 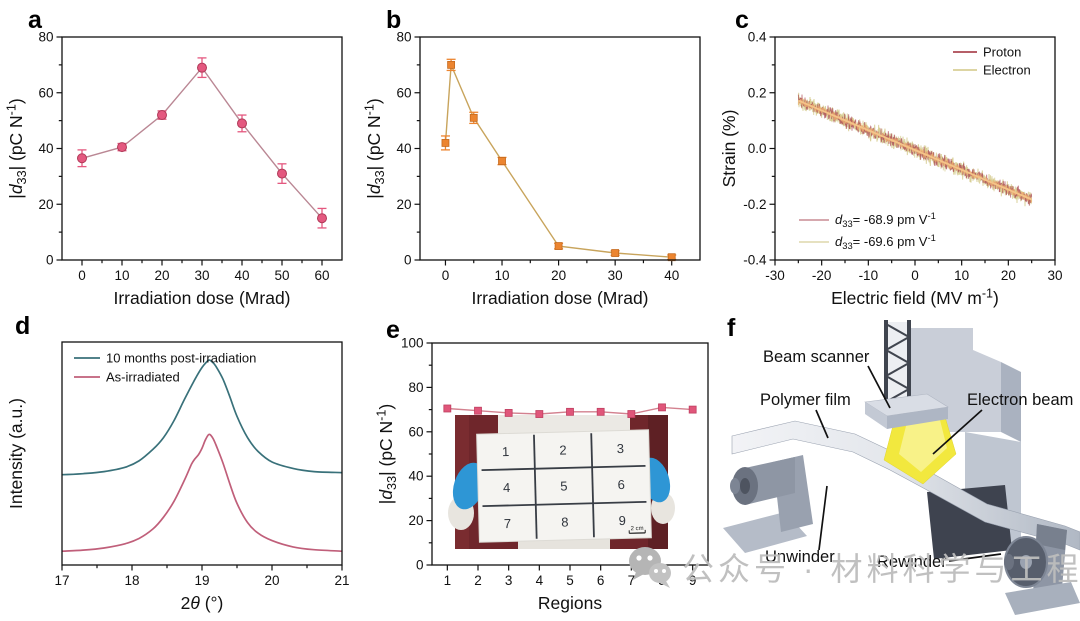 I want to click on series-line, so click(x=202, y=493).